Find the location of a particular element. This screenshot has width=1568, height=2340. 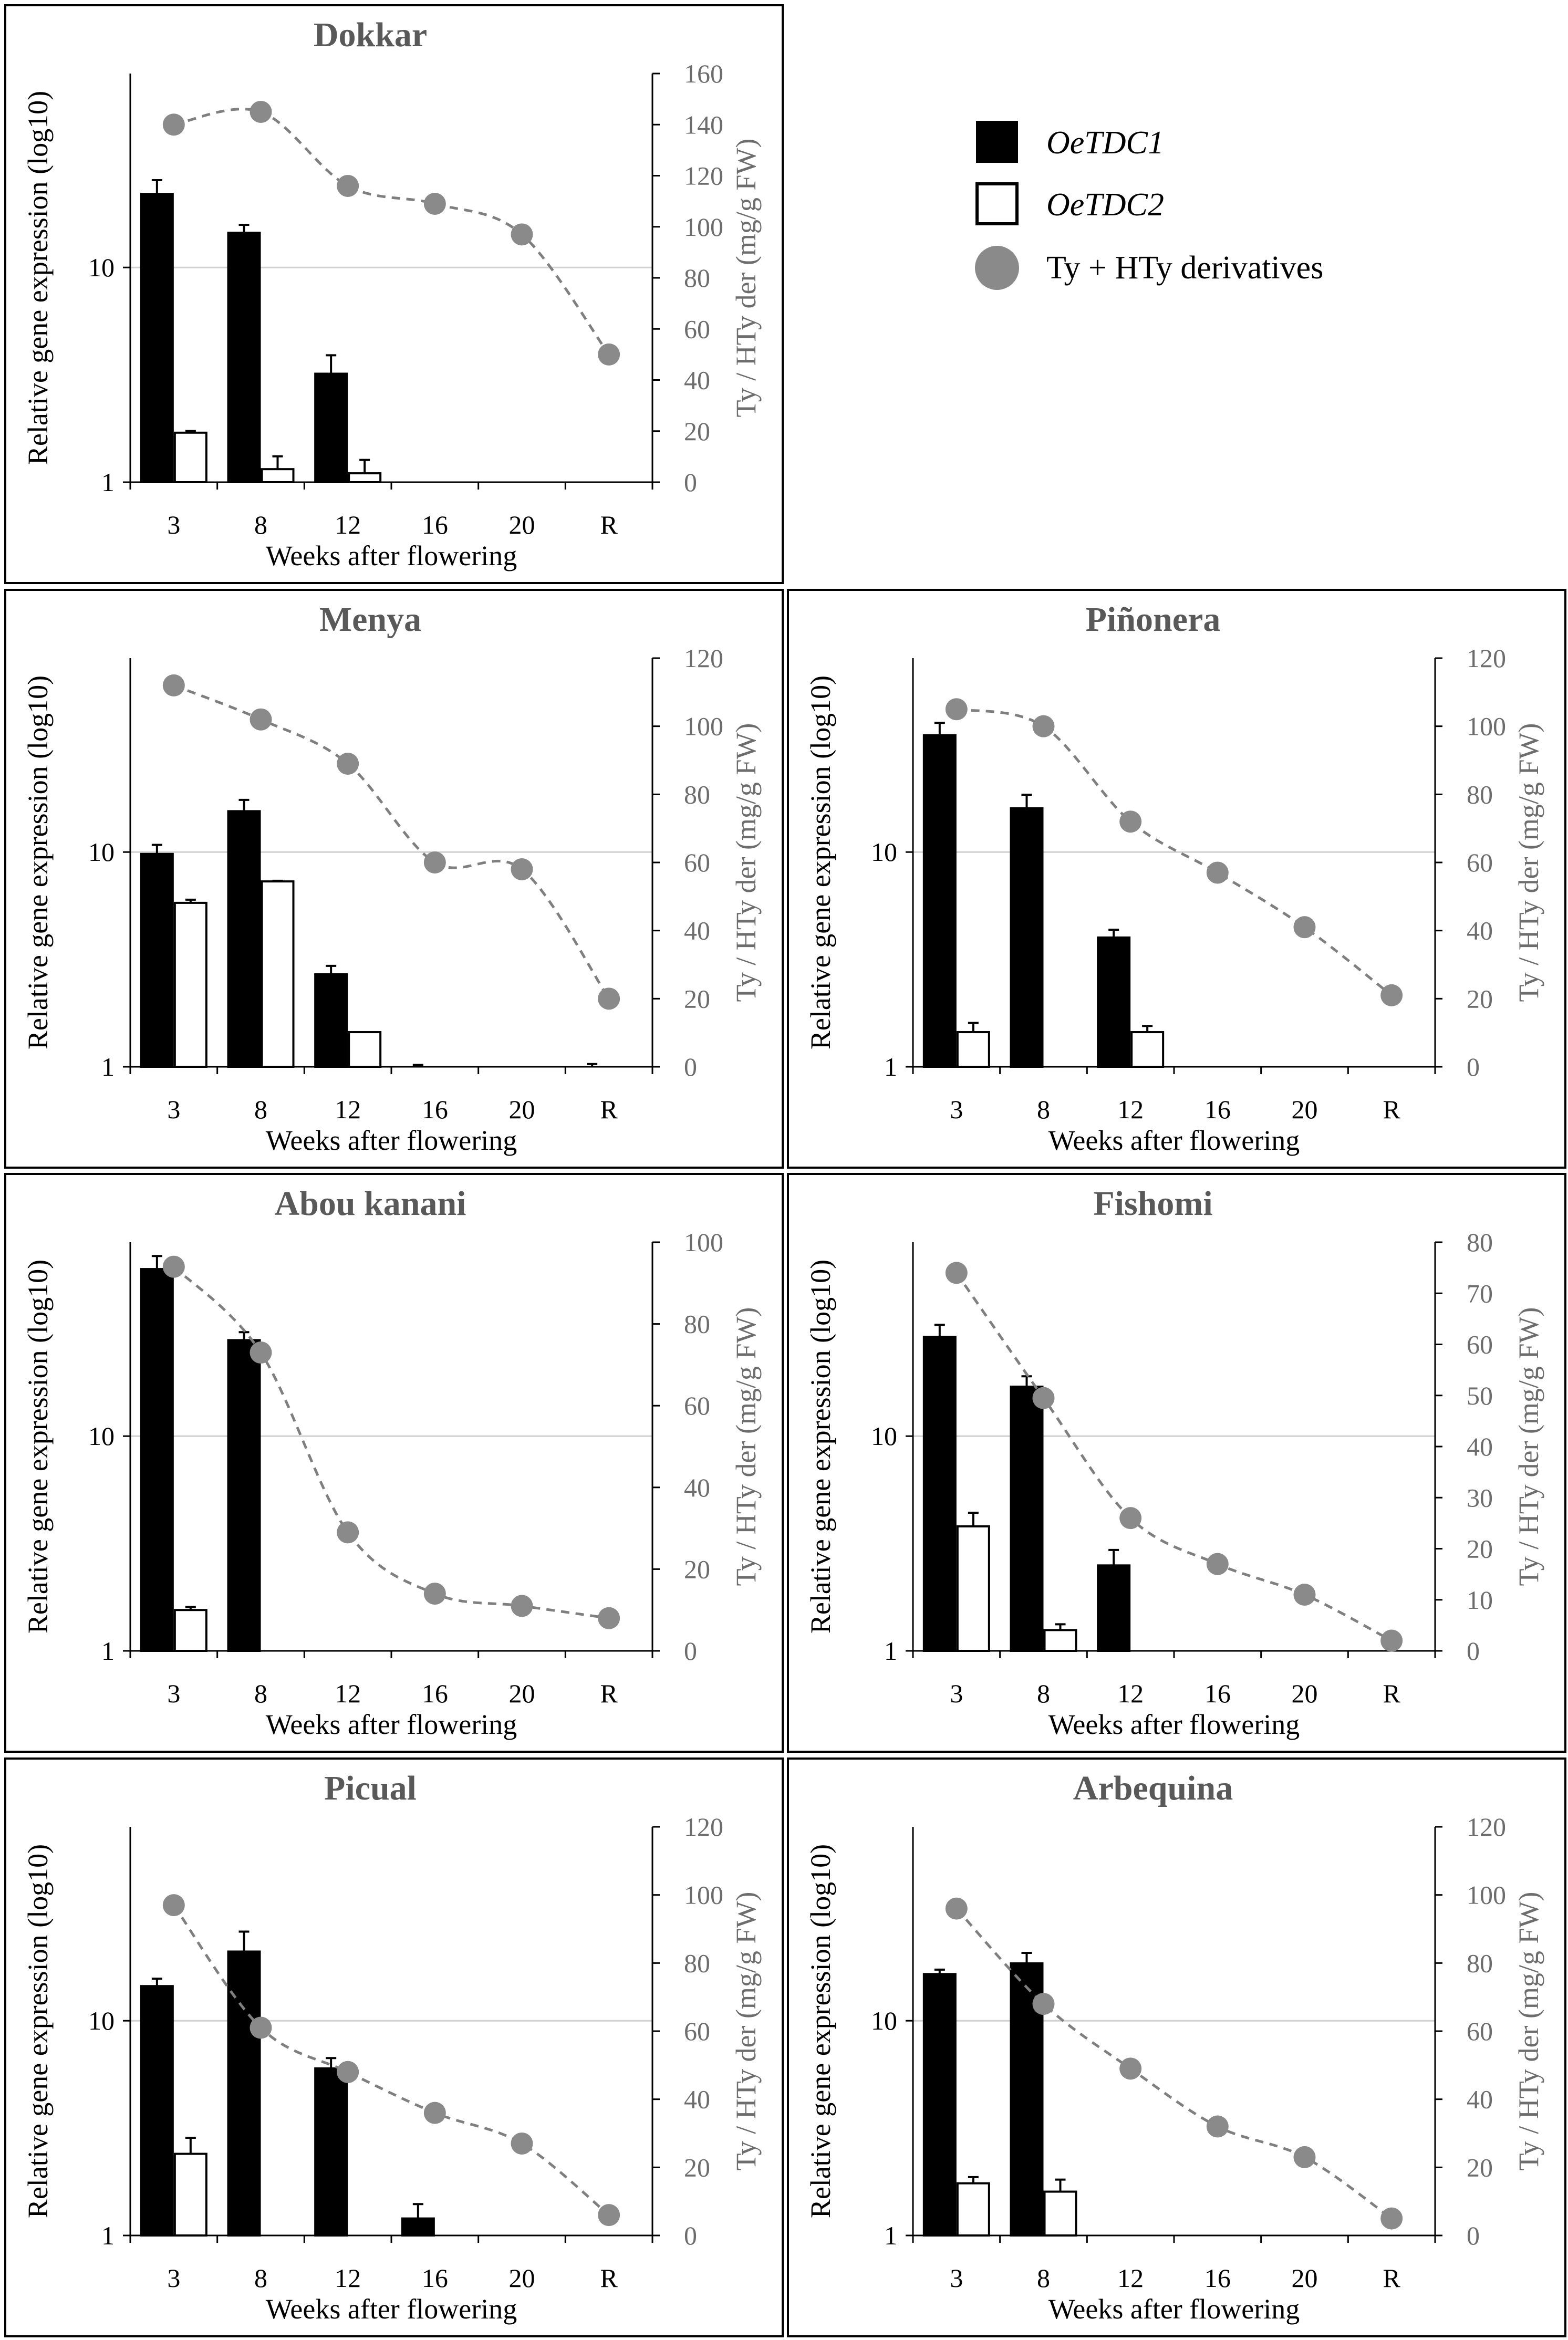

chart-title: Fishomi is located at coordinates (1152, 1204).